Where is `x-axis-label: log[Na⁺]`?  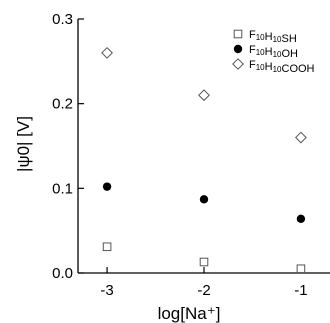
x-axis-label: log[Na⁺] is located at coordinates (189, 313).